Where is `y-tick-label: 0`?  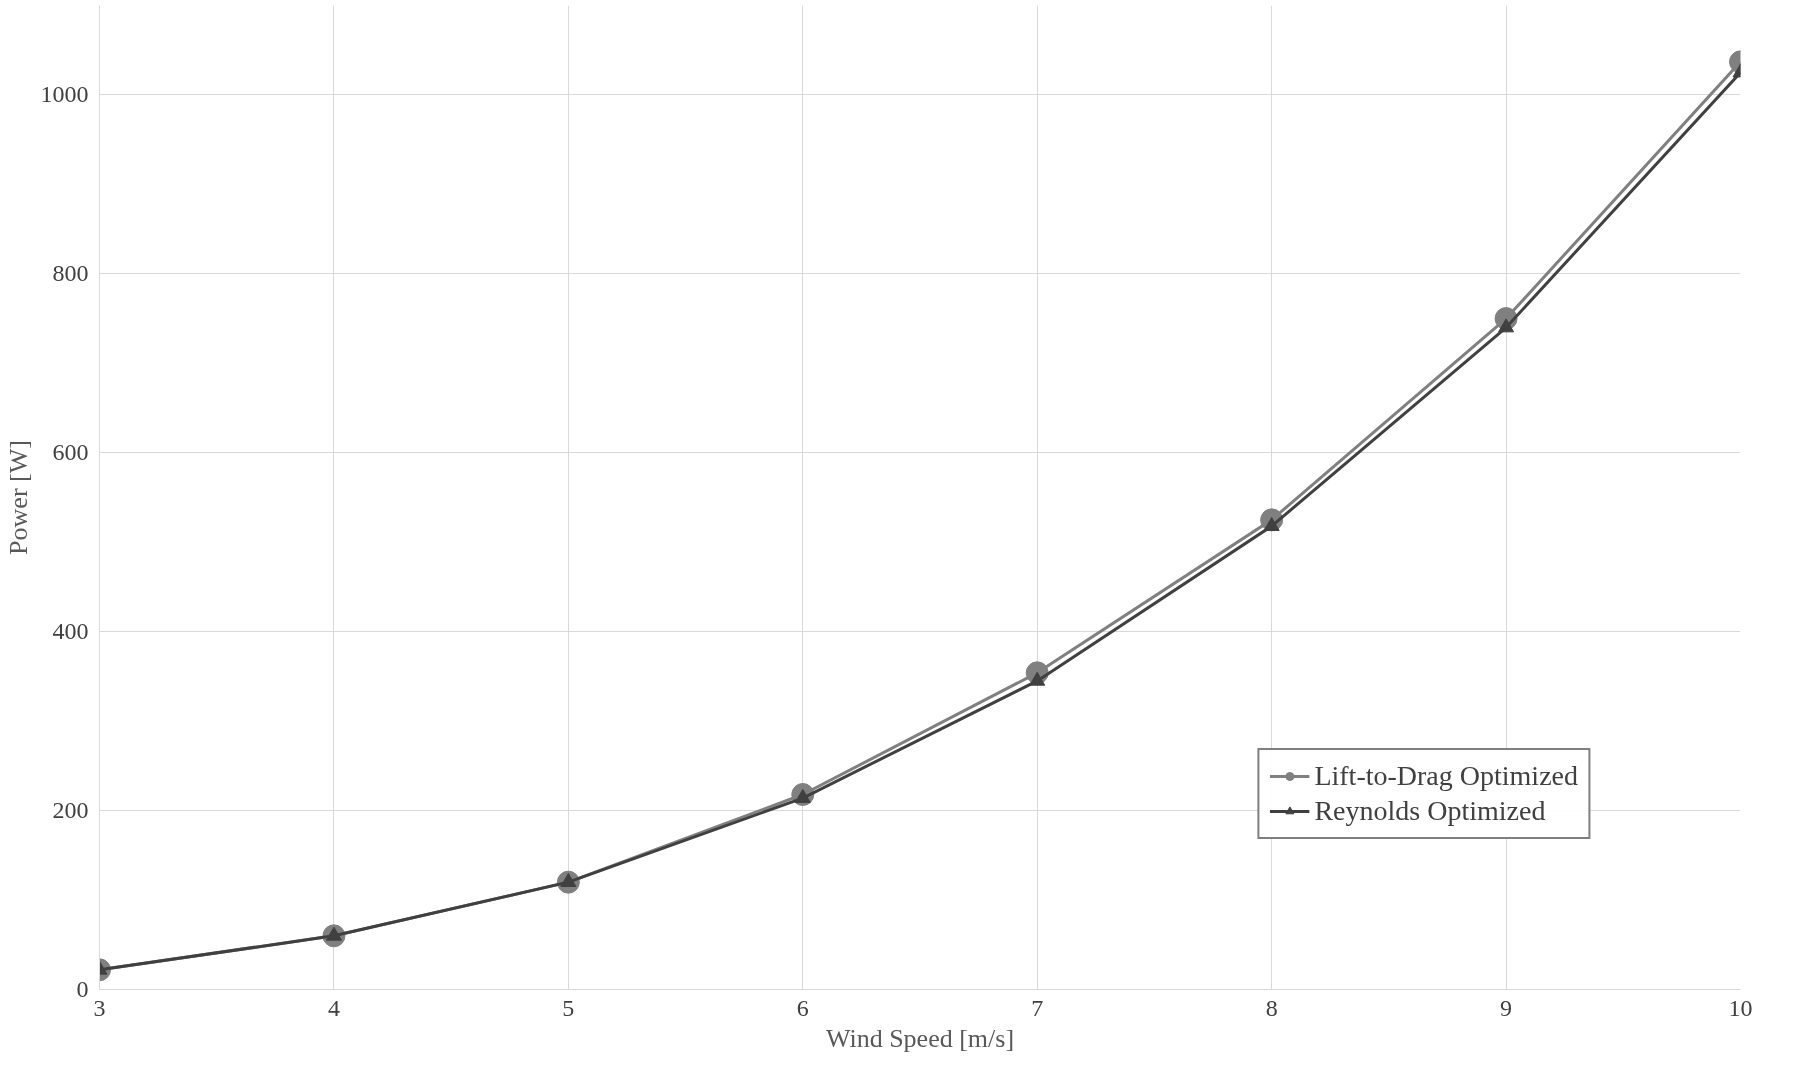
y-tick-label: 0 is located at coordinates (82, 989).